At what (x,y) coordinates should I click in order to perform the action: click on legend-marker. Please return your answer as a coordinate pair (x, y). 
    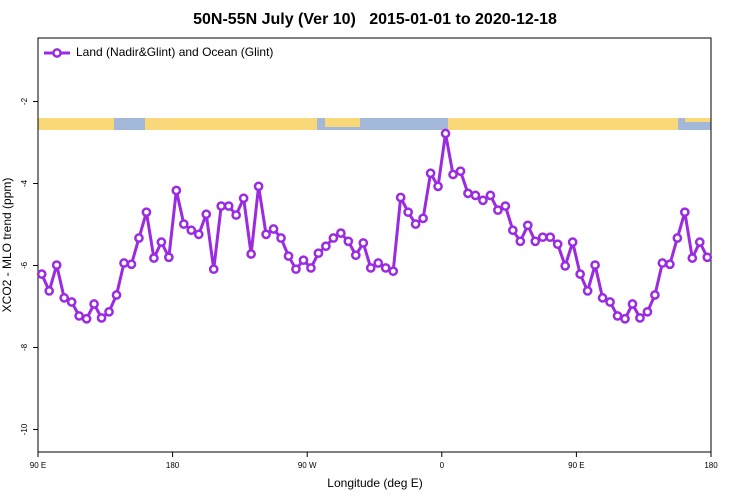
    Looking at the image, I should click on (57, 53).